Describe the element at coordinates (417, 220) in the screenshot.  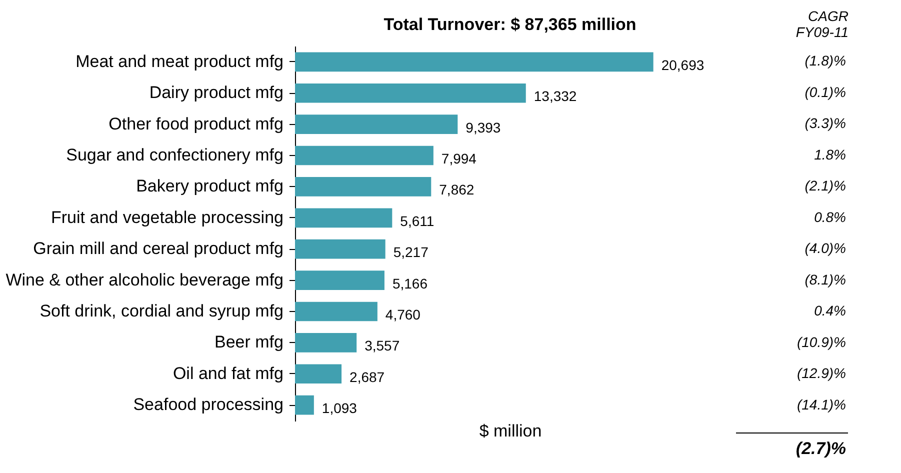
I see `data-label: 5,611` at that location.